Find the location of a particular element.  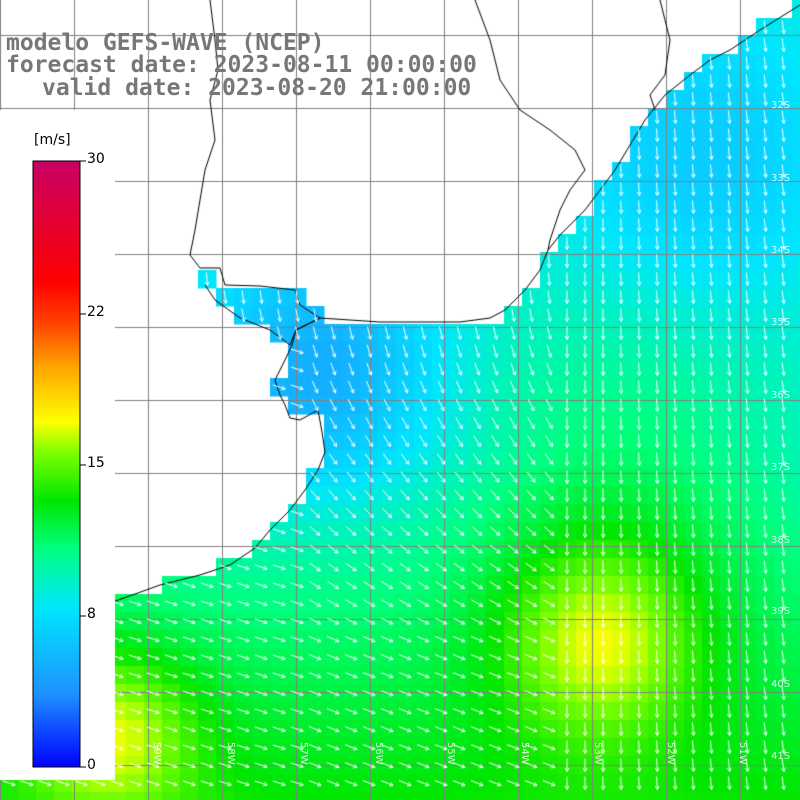

lat-label-38s: 38S is located at coordinates (781, 540).